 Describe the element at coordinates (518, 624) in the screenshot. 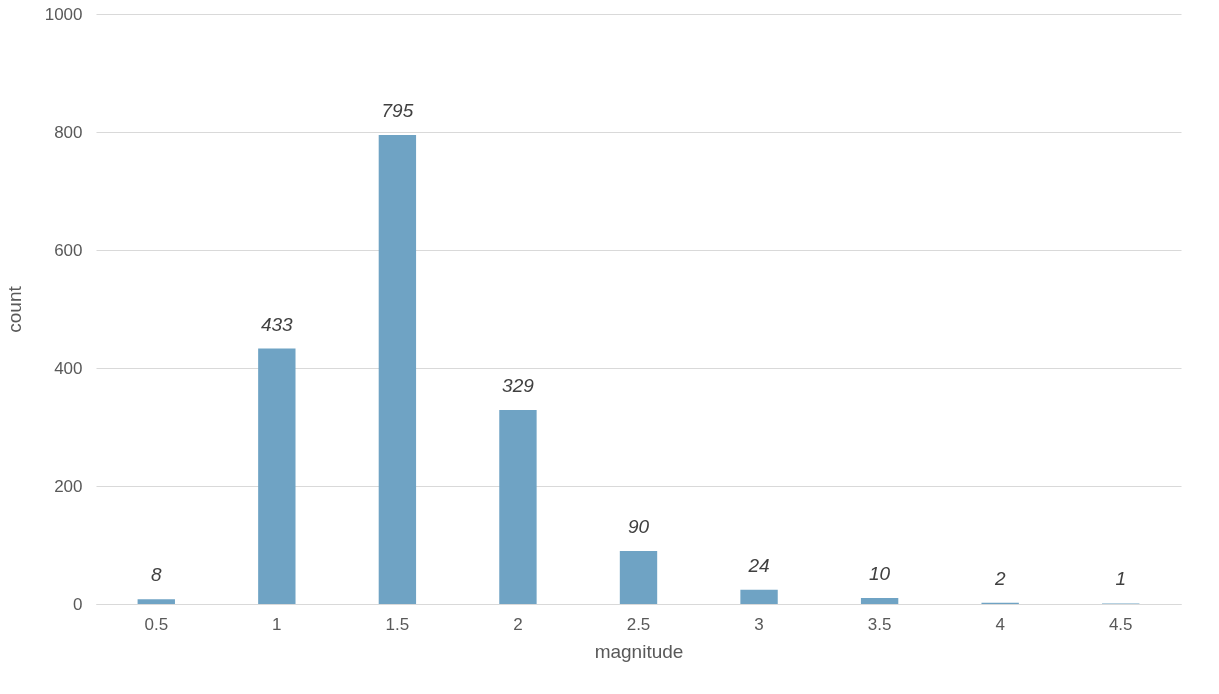

I see `x-tick-label: 2` at that location.